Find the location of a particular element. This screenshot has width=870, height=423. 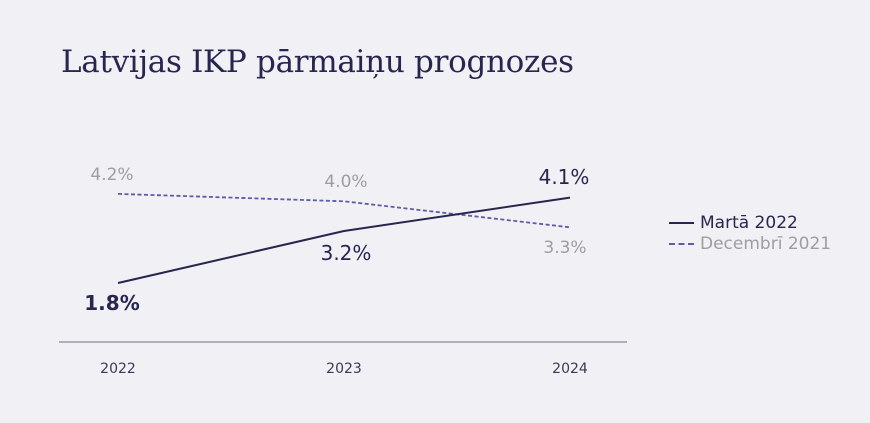

data-label-decembris-2021: 4.2% is located at coordinates (111, 175).